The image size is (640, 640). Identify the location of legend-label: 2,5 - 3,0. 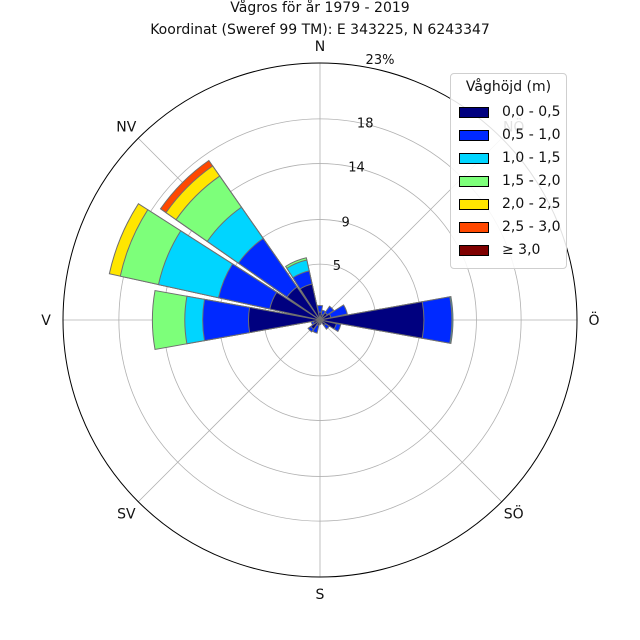
(531, 227).